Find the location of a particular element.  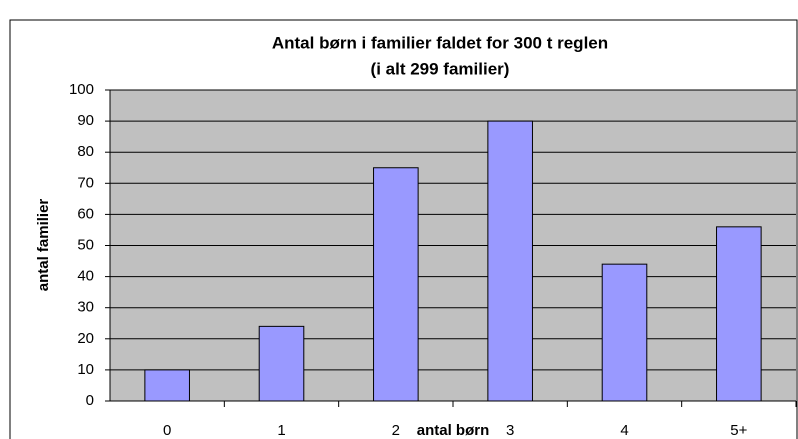

x-tick-label: 4 is located at coordinates (624, 430).